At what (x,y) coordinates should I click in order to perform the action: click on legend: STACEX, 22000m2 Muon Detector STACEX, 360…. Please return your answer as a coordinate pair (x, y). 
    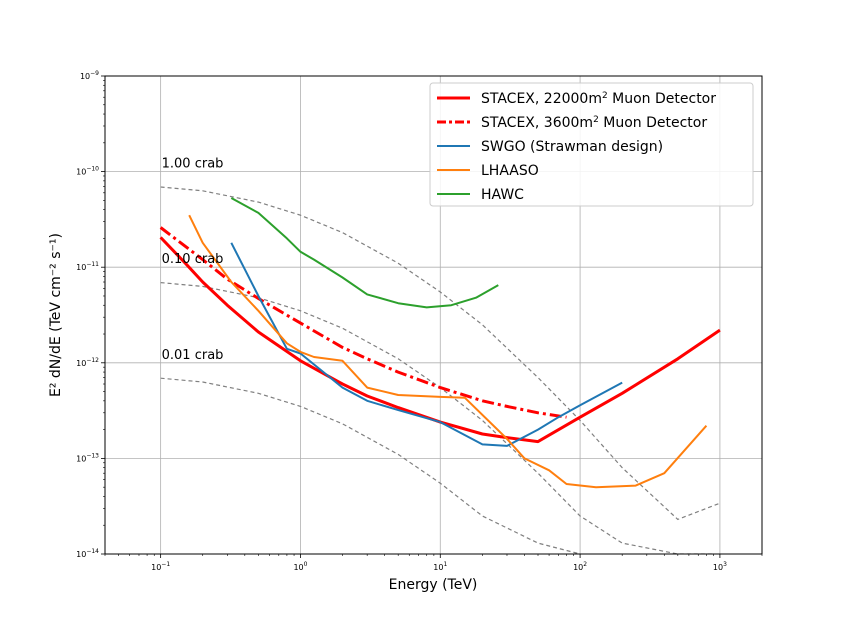
    Looking at the image, I should click on (591, 144).